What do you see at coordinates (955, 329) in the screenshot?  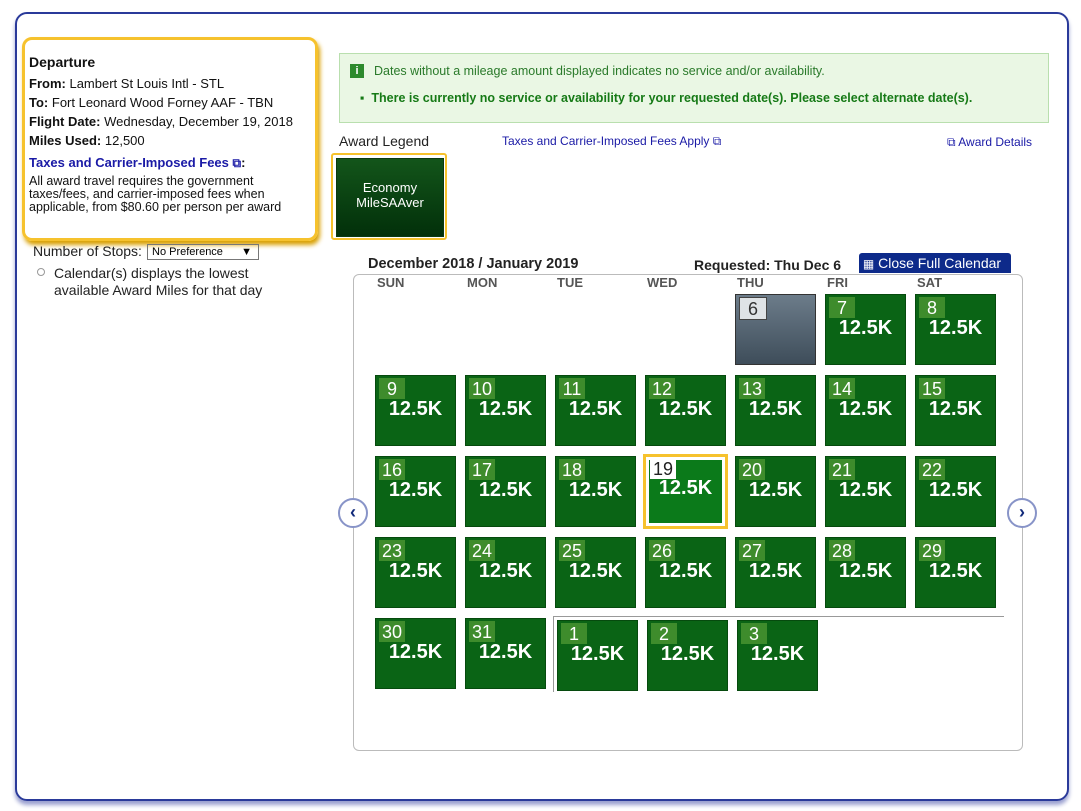 I see `day-cell: 8 12.5K` at bounding box center [955, 329].